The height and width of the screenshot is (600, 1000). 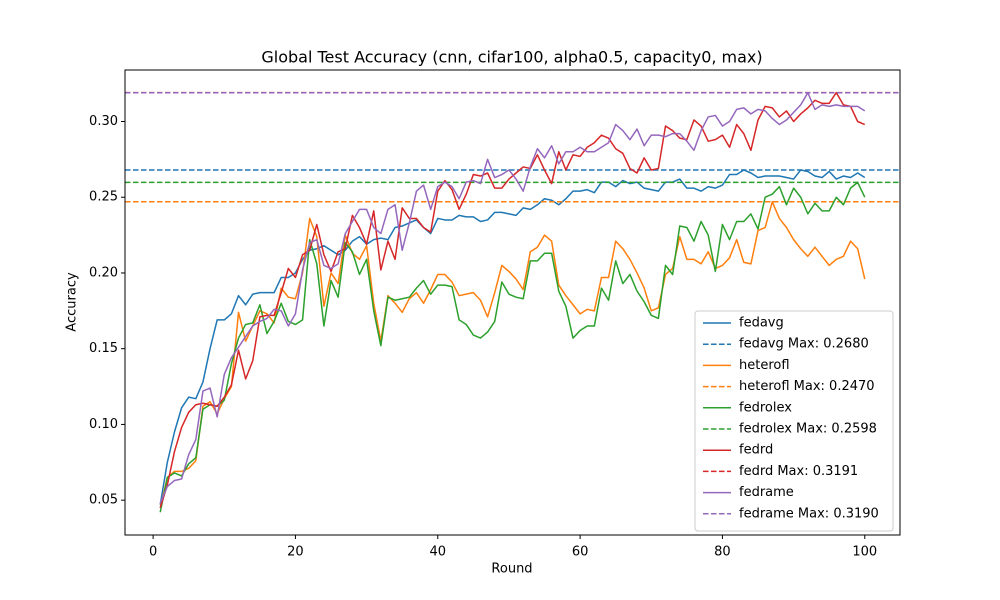 What do you see at coordinates (764, 365) in the screenshot?
I see `legend-label: heterofl` at bounding box center [764, 365].